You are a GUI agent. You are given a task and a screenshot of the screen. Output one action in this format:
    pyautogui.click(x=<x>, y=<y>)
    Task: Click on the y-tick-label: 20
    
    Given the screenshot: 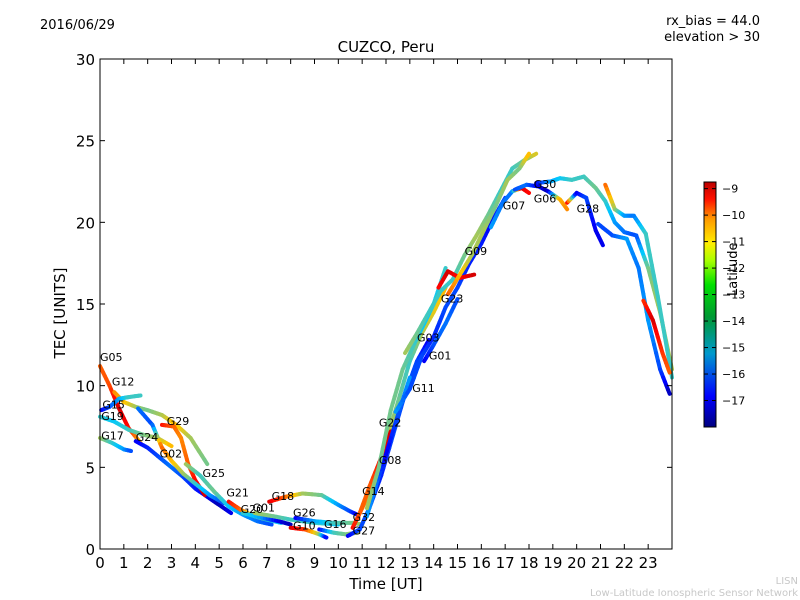 What is the action you would take?
    pyautogui.click(x=85, y=223)
    